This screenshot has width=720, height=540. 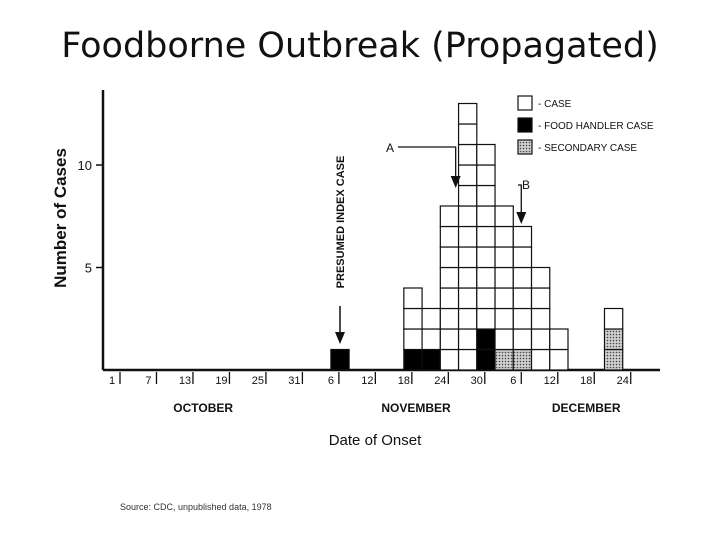 I want to click on x-tick-label: 31, so click(x=294, y=381).